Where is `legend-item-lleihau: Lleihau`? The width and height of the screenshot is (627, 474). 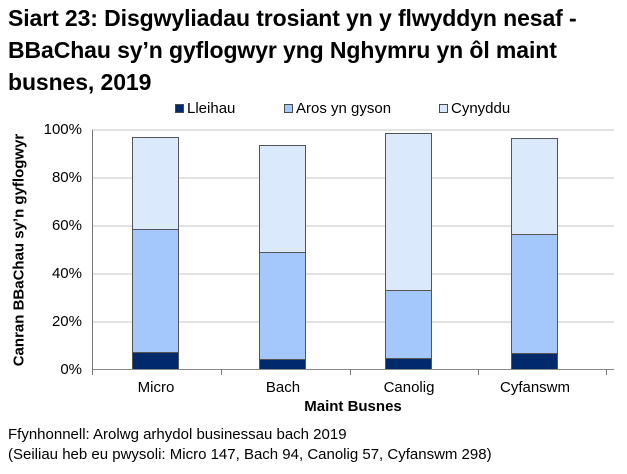
legend-item-lleihau: Lleihau is located at coordinates (205, 108).